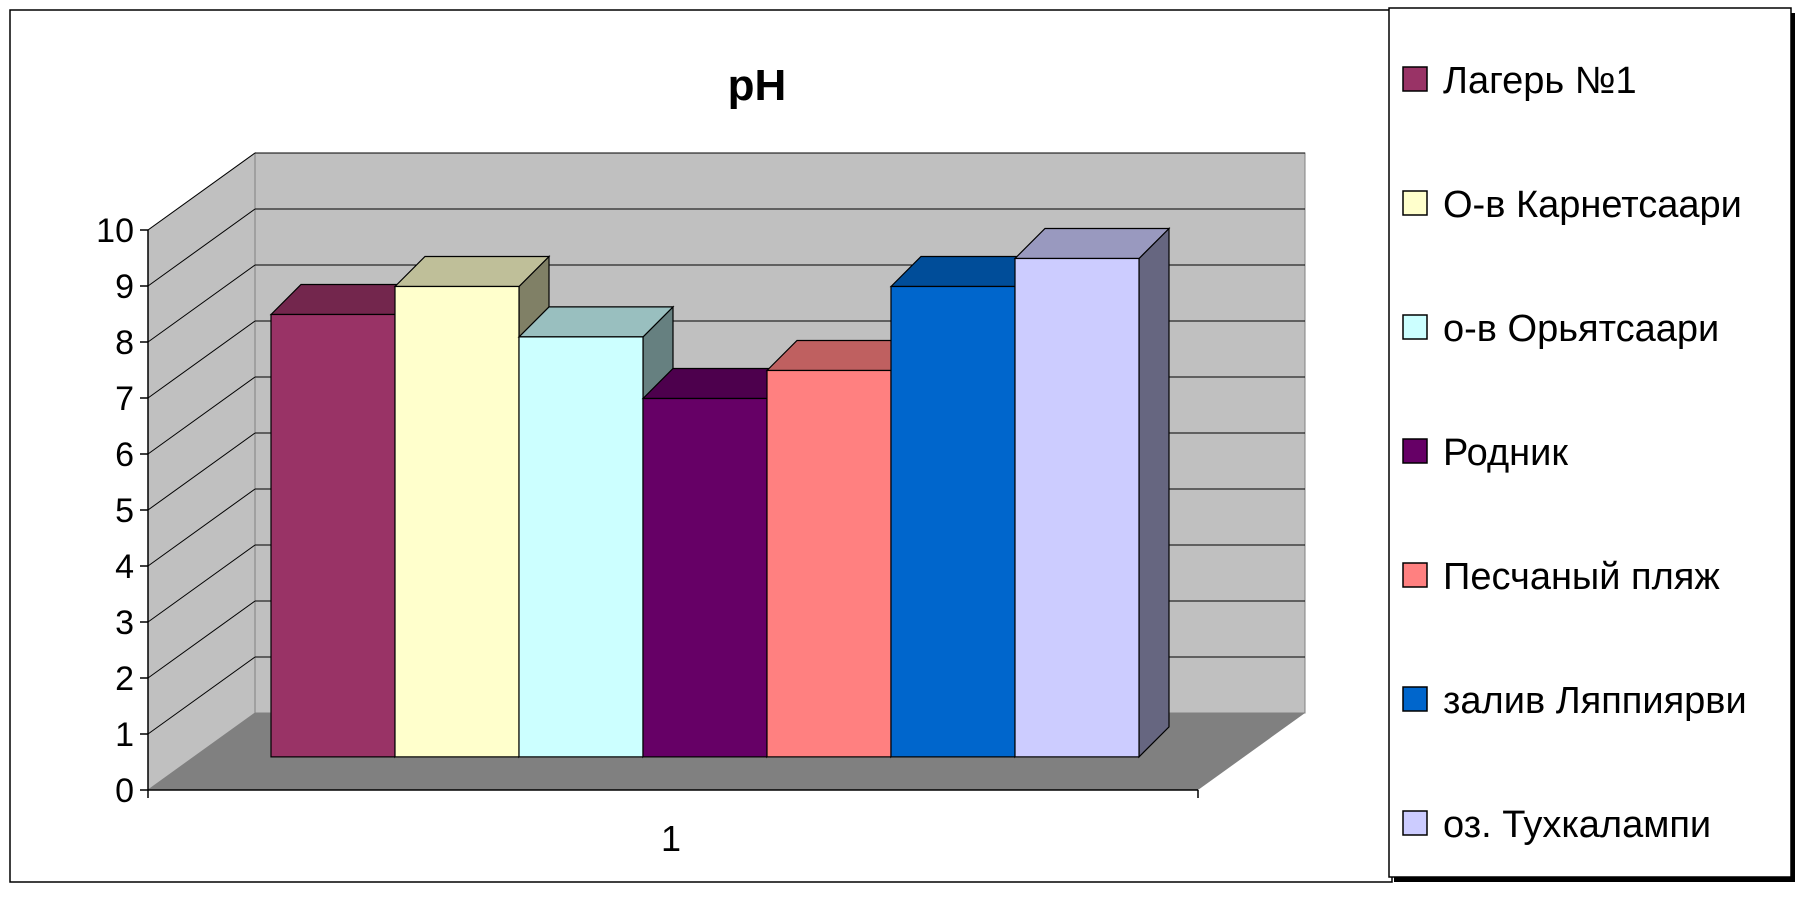  I want to click on legend-item: О-в Карнетсаари, so click(1572, 205).